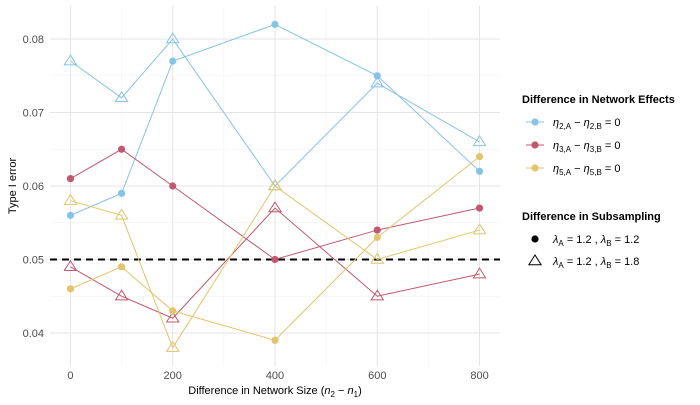  I want to click on y-axis-title: Type I error, so click(13, 186).